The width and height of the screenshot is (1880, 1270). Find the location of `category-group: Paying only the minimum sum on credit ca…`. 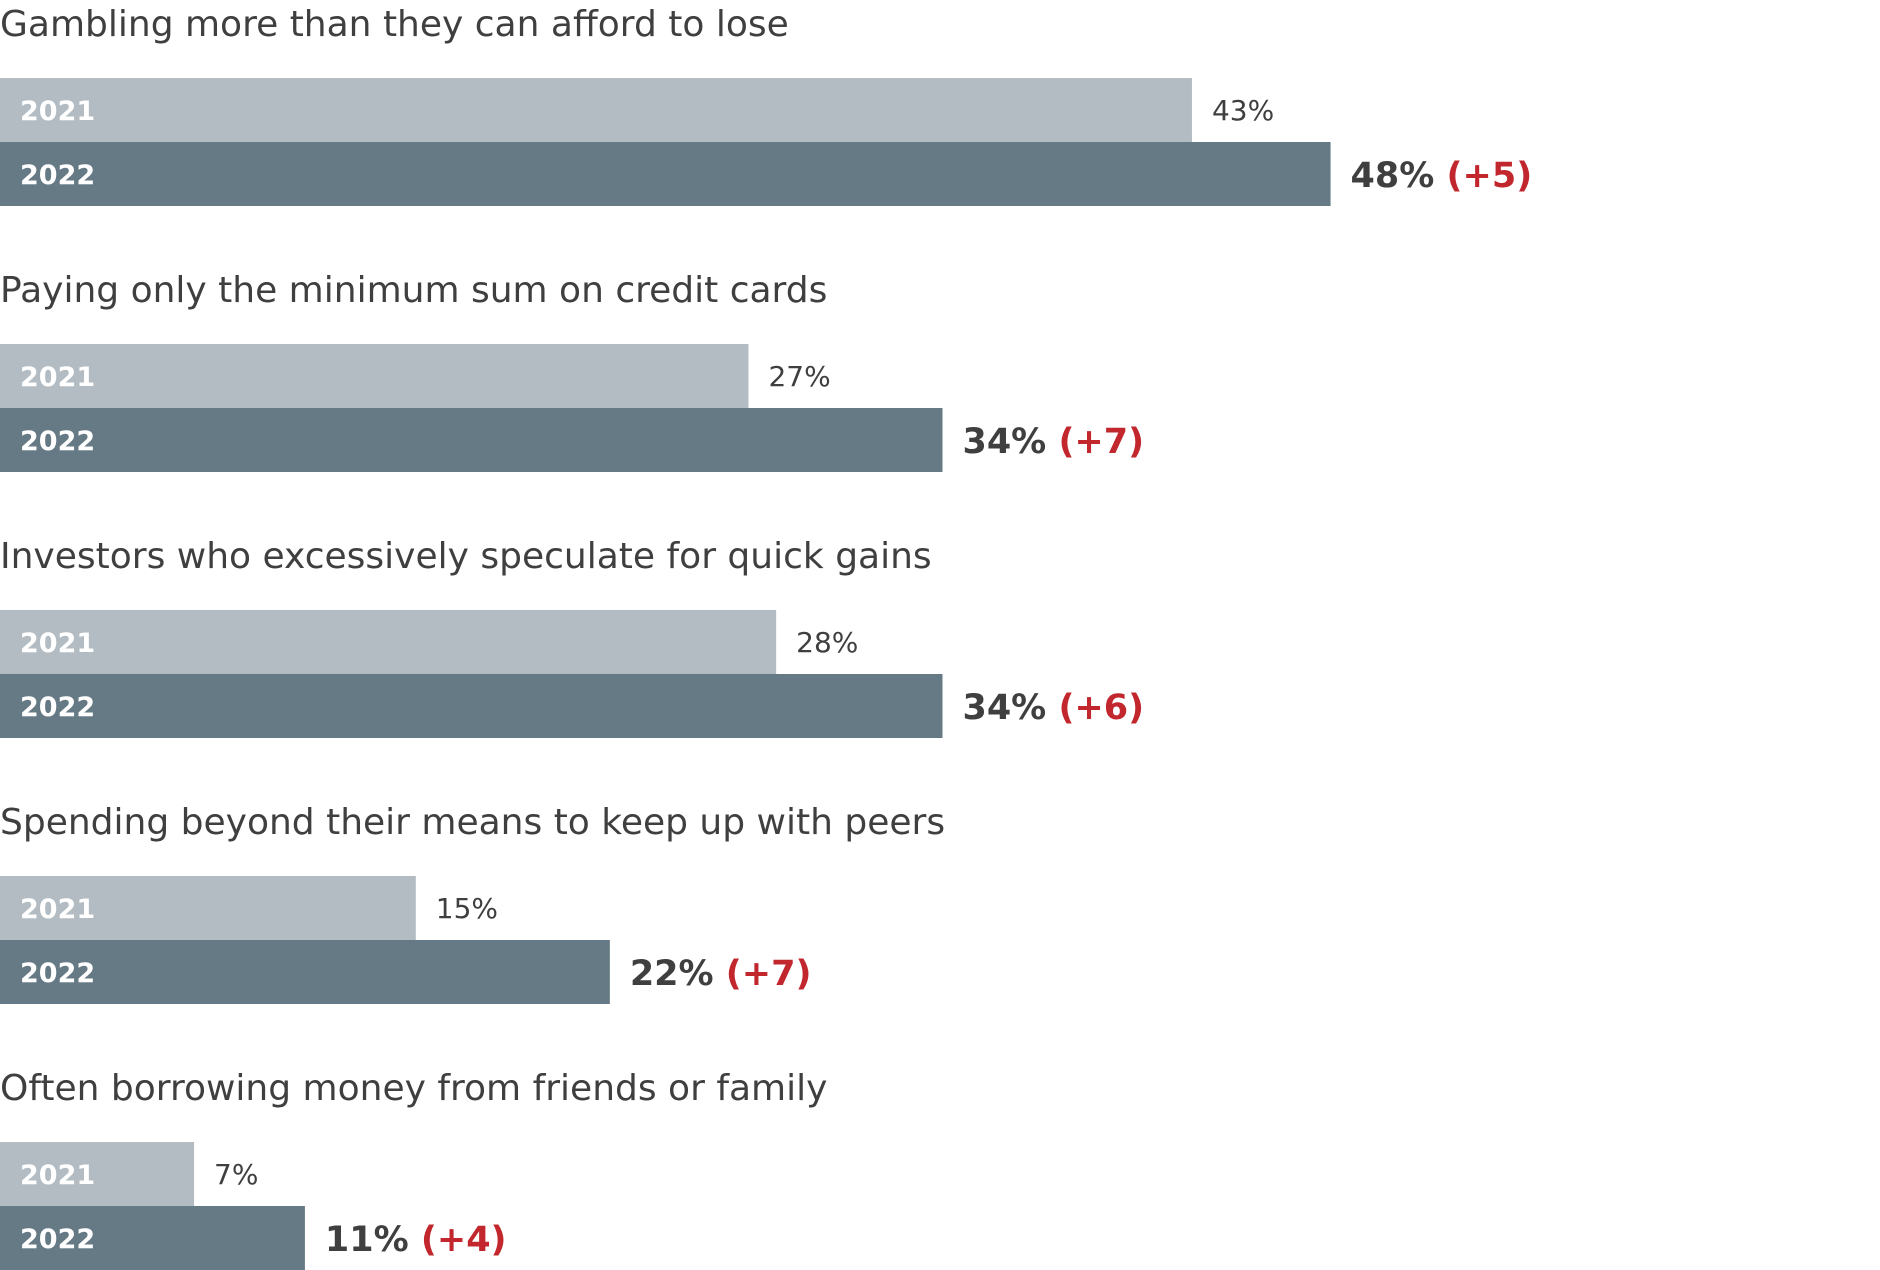

category-group: Paying only the minimum sum on credit ca… is located at coordinates (572, 371).